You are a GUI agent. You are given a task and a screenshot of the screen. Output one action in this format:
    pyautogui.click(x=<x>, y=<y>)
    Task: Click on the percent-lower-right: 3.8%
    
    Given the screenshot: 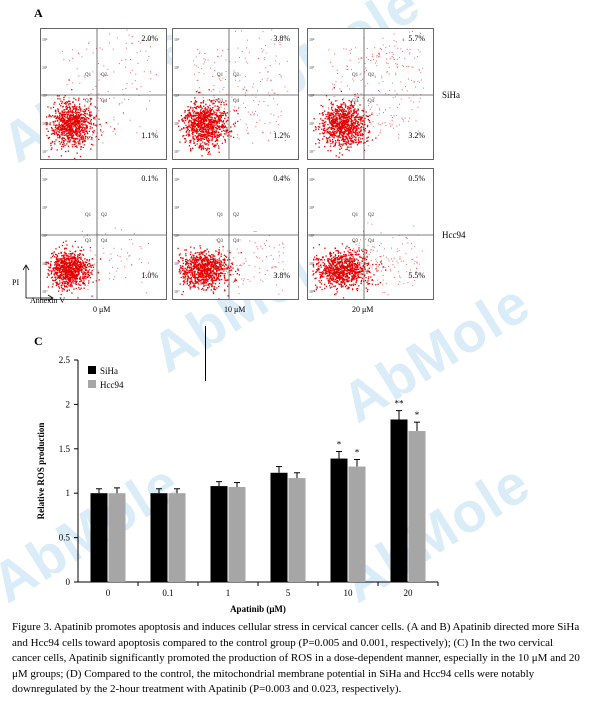 What is the action you would take?
    pyautogui.click(x=281, y=275)
    